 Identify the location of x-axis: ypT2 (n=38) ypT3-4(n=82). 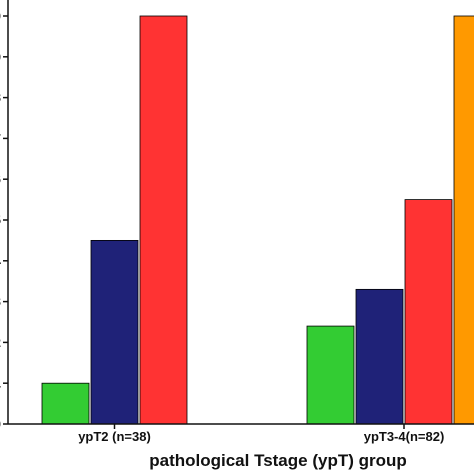
(241, 433).